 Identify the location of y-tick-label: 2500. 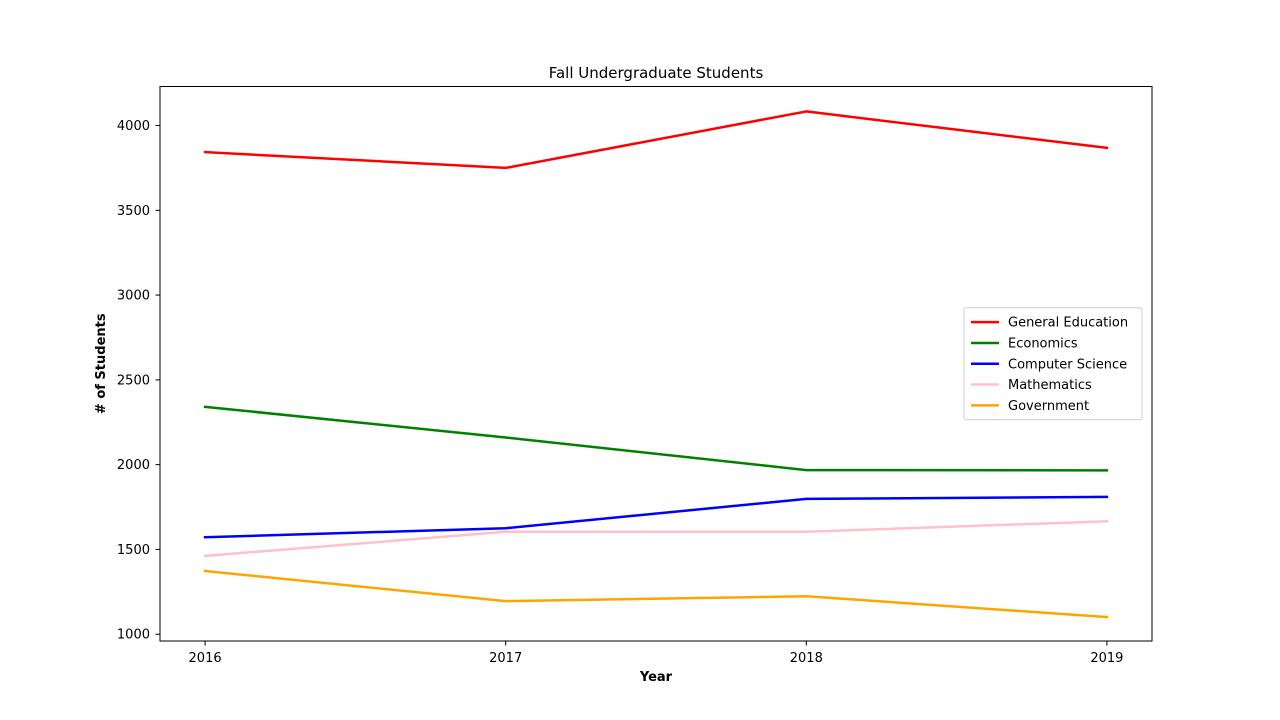
(133, 380).